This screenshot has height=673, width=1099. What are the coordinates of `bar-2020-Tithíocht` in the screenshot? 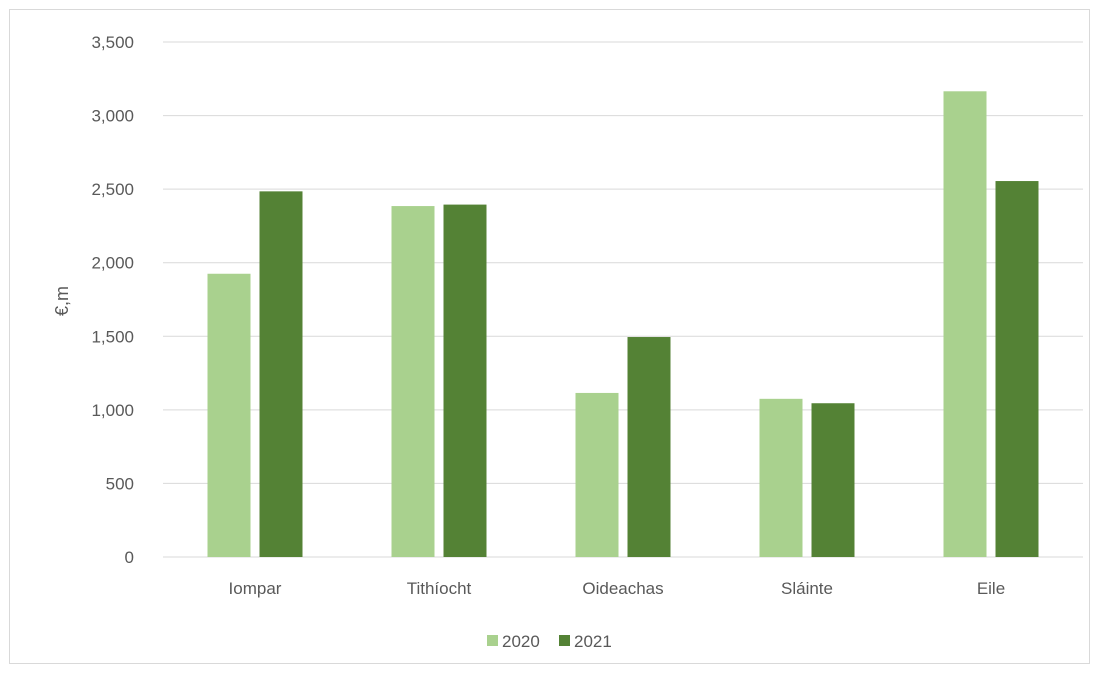 It's located at (413, 382).